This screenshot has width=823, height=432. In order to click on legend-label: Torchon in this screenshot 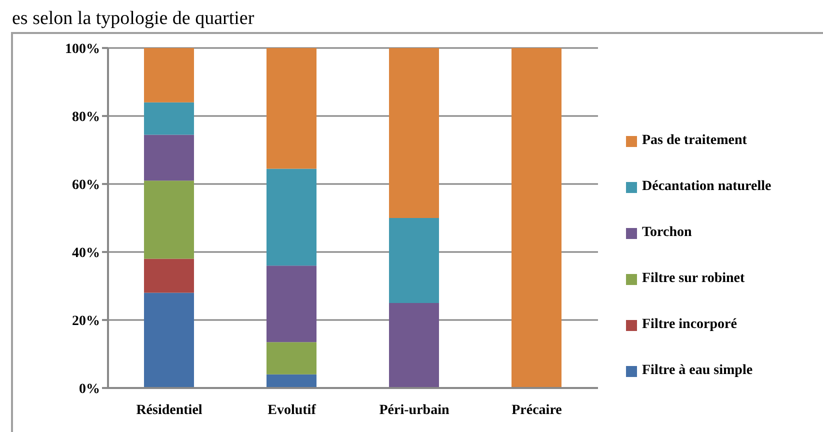, I will do `click(667, 233)`.